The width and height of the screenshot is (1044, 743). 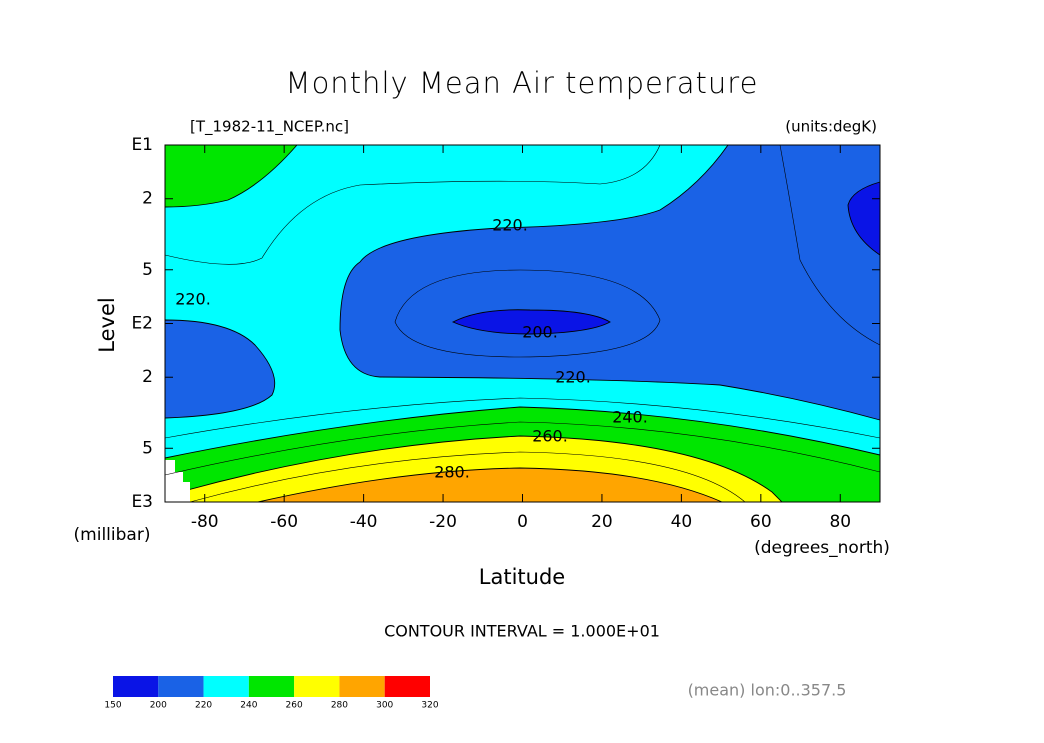 What do you see at coordinates (248, 706) in the screenshot?
I see `colorbar-label: 240` at bounding box center [248, 706].